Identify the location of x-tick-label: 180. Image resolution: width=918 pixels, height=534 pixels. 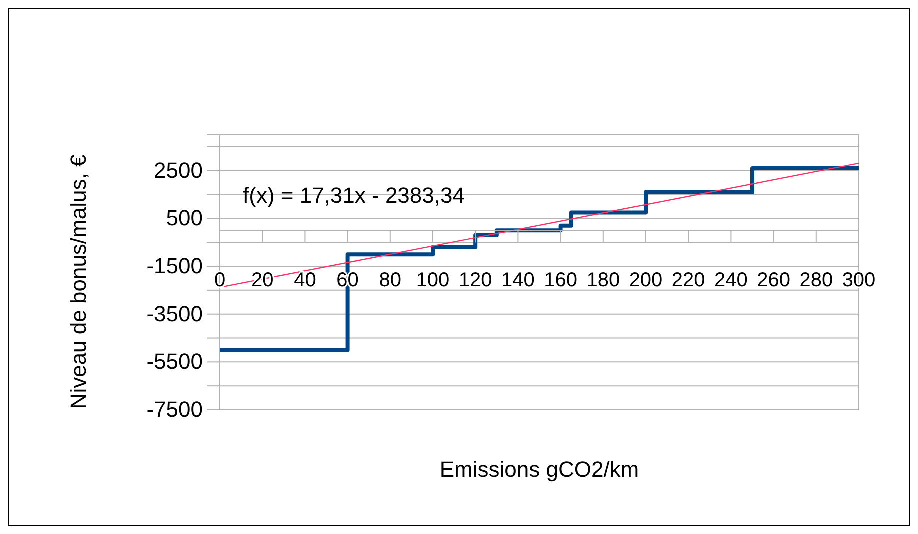
(603, 281).